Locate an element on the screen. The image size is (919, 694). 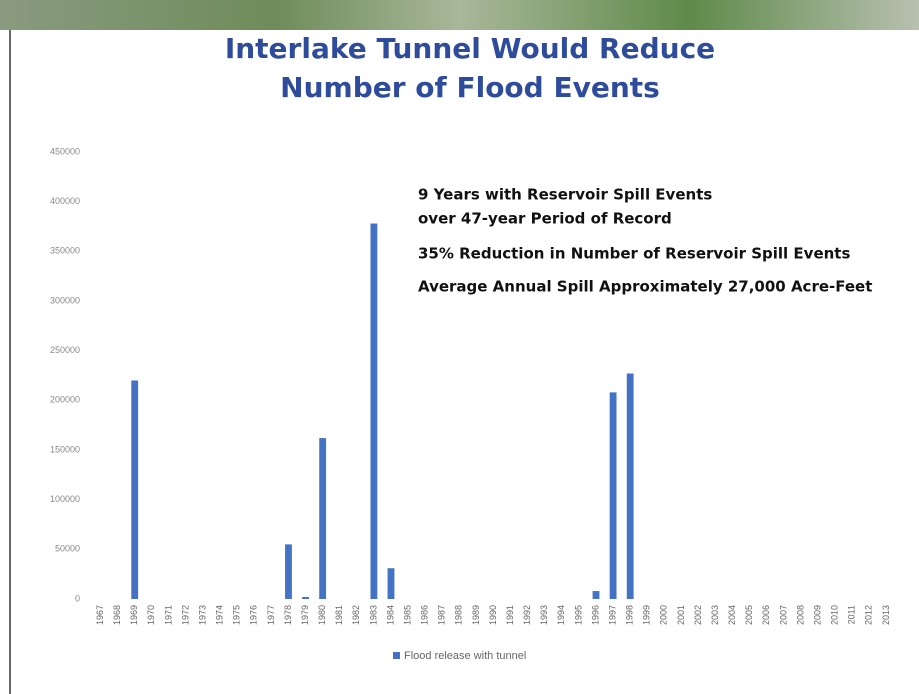
x-tick-label: 1999 is located at coordinates (647, 615).